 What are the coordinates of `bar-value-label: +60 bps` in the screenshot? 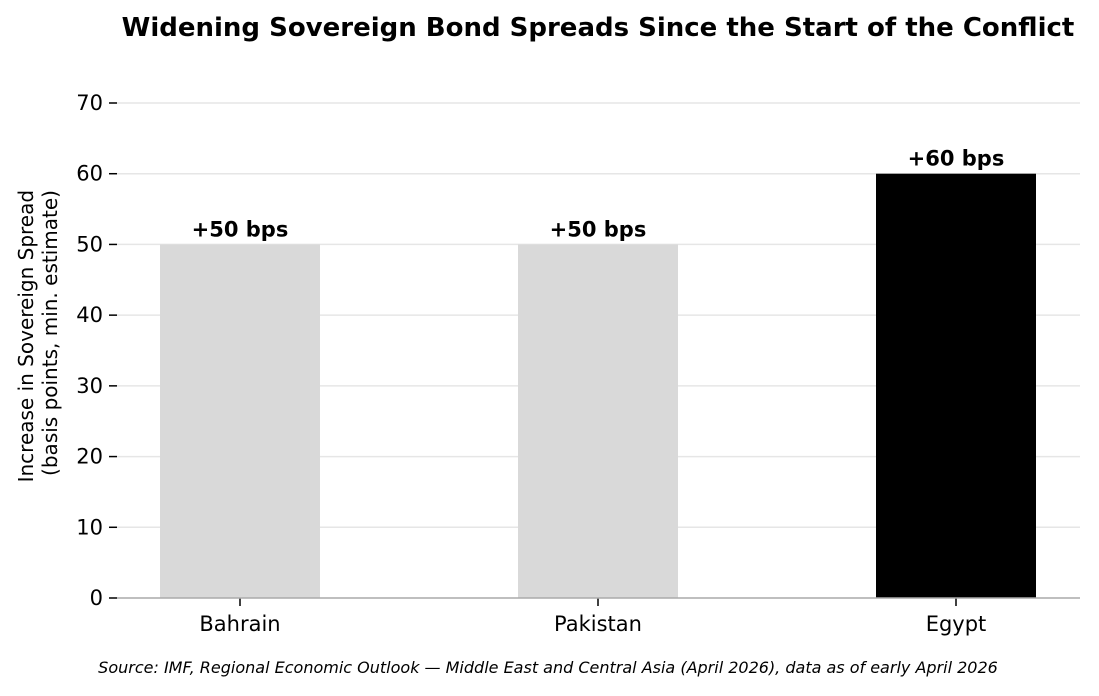 It's located at (956, 159).